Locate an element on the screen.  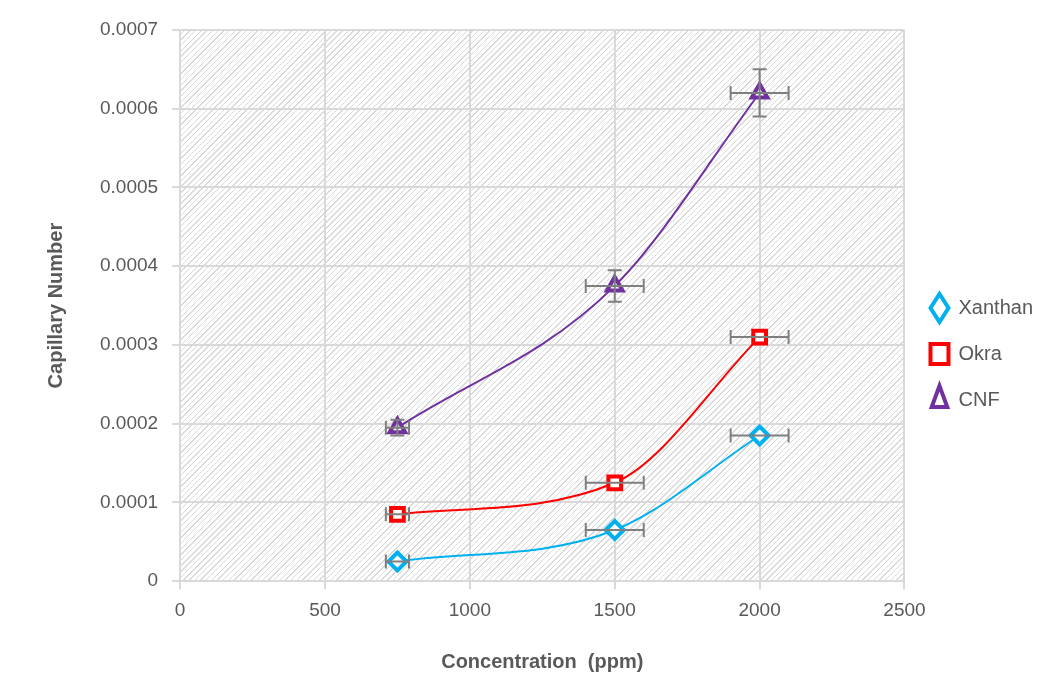
y-tick-label: 0 is located at coordinates (153, 580).